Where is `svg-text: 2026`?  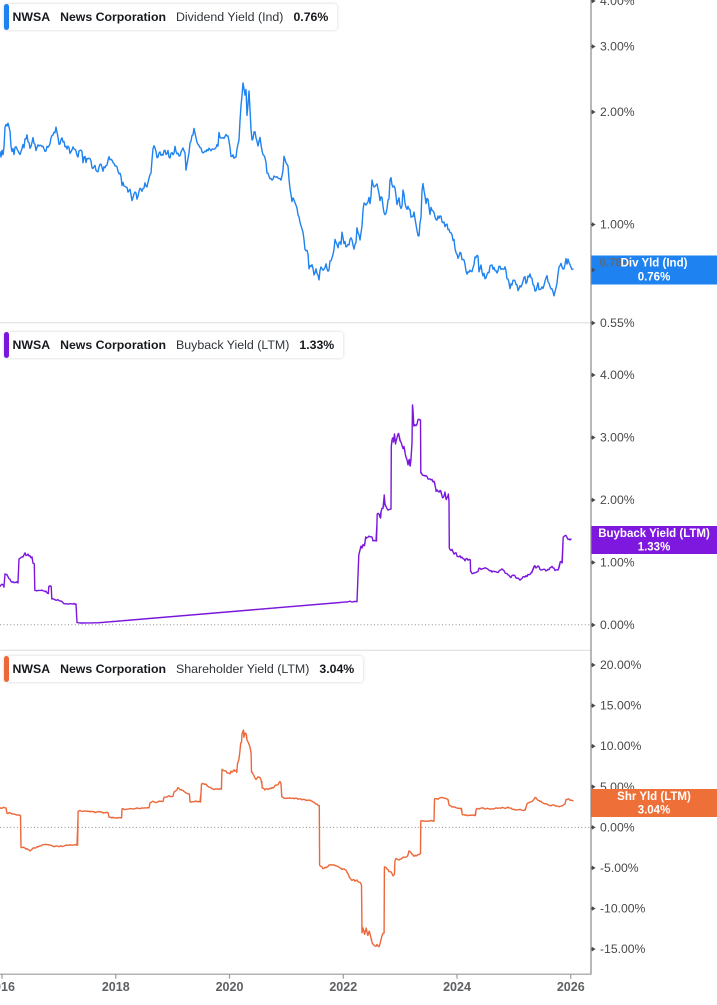
svg-text: 2026 is located at coordinates (571, 987).